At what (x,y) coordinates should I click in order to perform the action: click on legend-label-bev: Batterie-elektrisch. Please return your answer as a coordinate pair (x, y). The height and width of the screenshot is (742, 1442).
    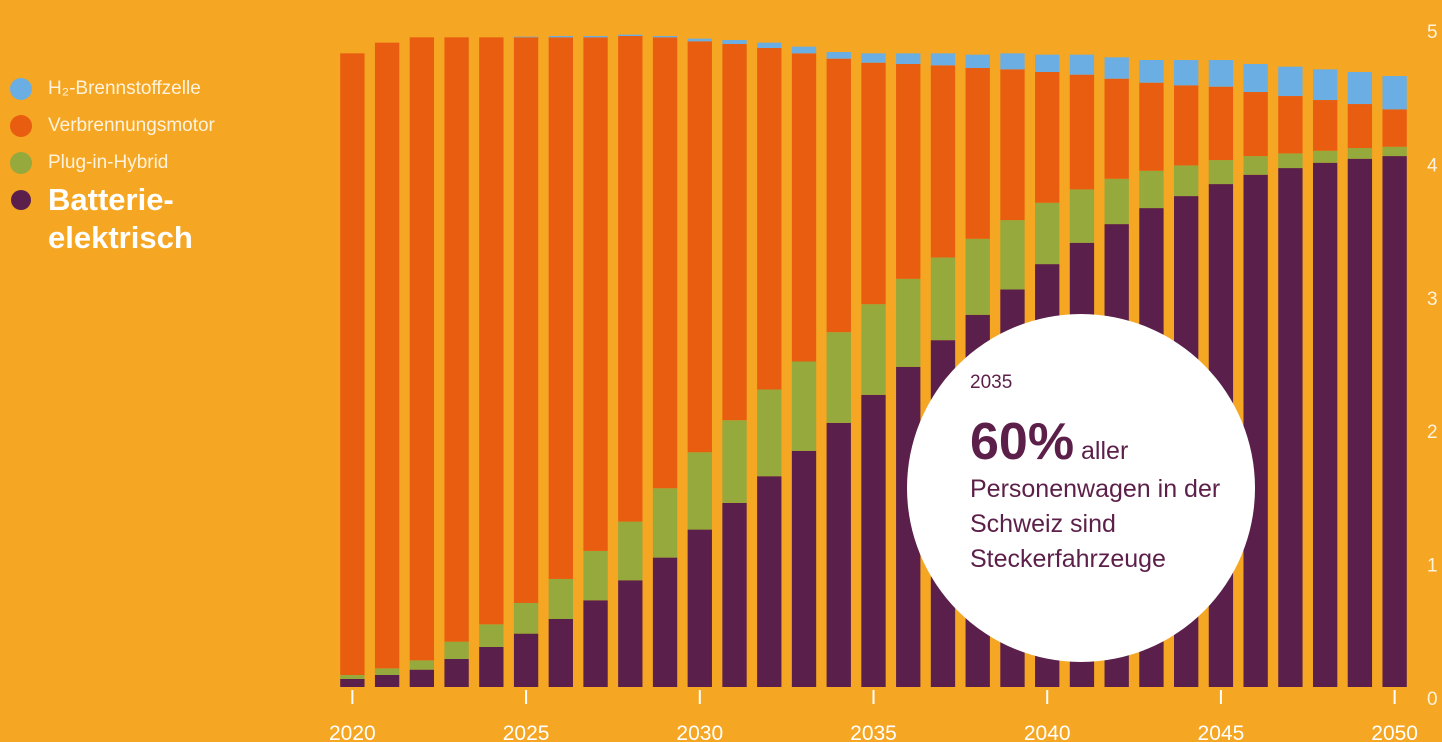
    Looking at the image, I should click on (120, 218).